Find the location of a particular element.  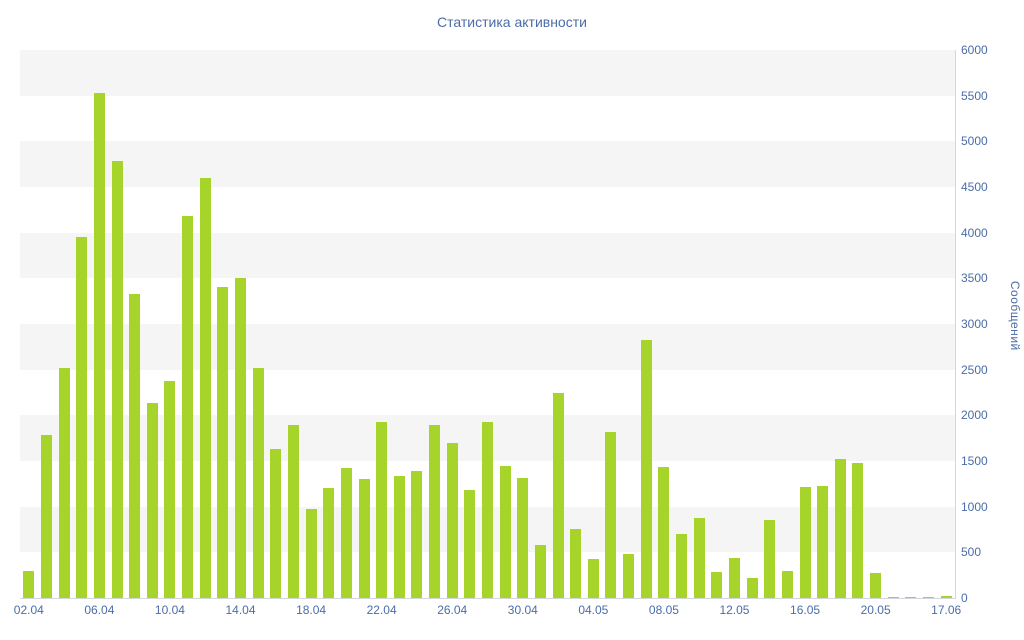

y-tick-label: 2000 is located at coordinates (974, 415).